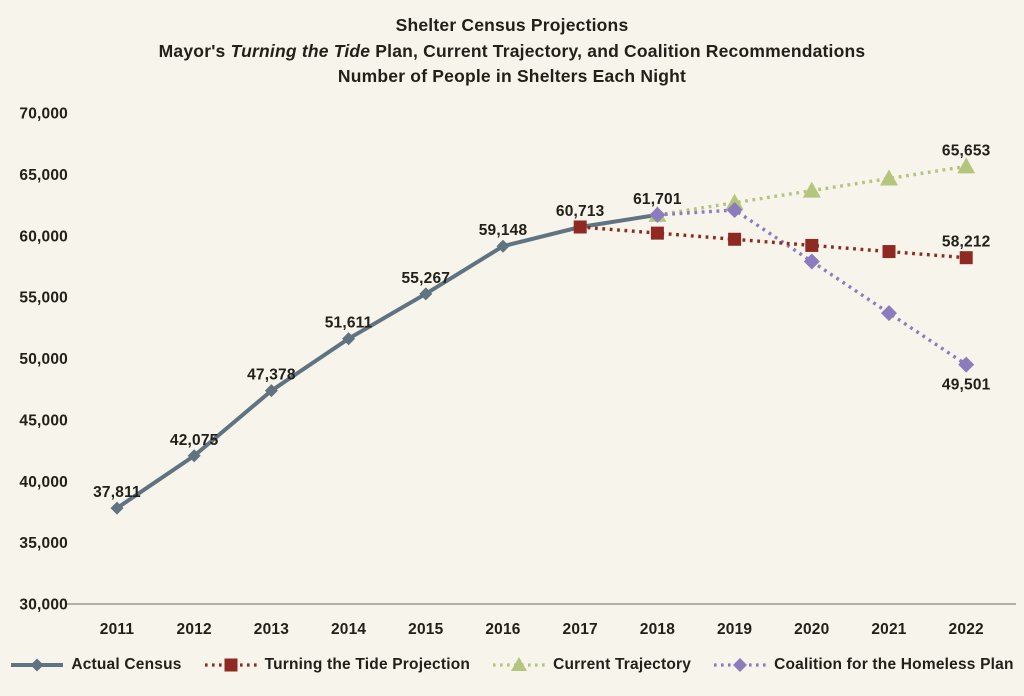 This screenshot has width=1024, height=696. I want to click on legend-item-coalition-plan: Coalition for the Homeless Plan, so click(863, 665).